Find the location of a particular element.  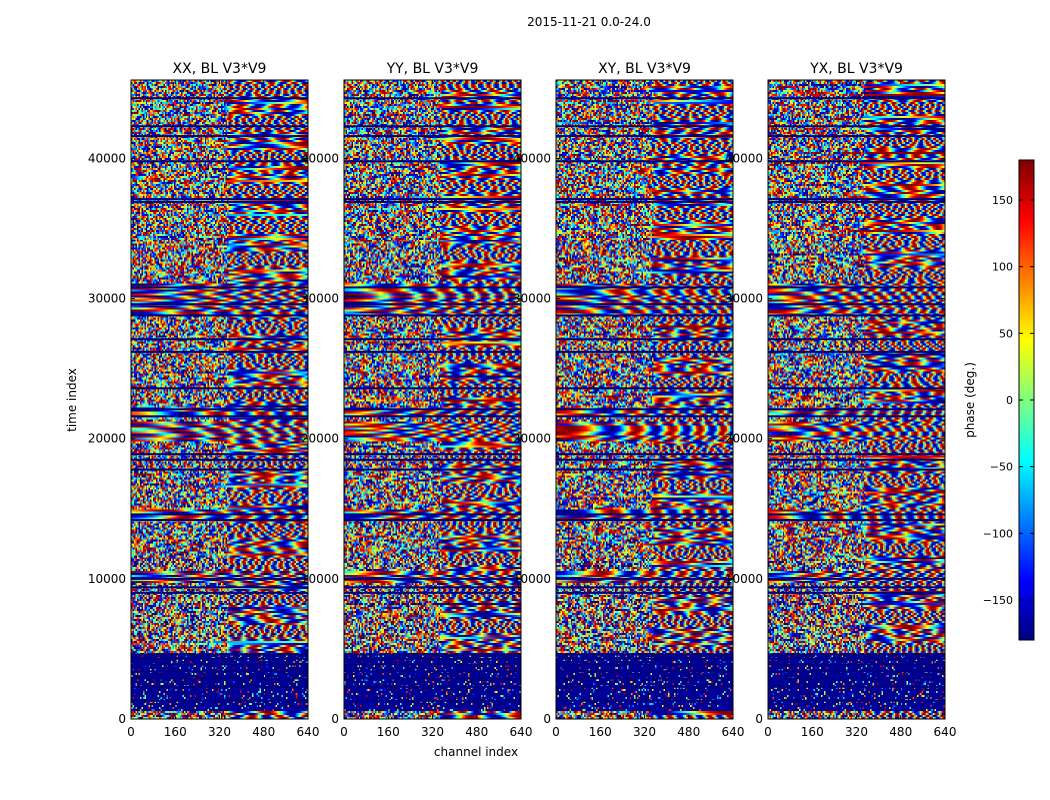

suptitle: 2015-11-21 0.0-24.0 is located at coordinates (589, 22).